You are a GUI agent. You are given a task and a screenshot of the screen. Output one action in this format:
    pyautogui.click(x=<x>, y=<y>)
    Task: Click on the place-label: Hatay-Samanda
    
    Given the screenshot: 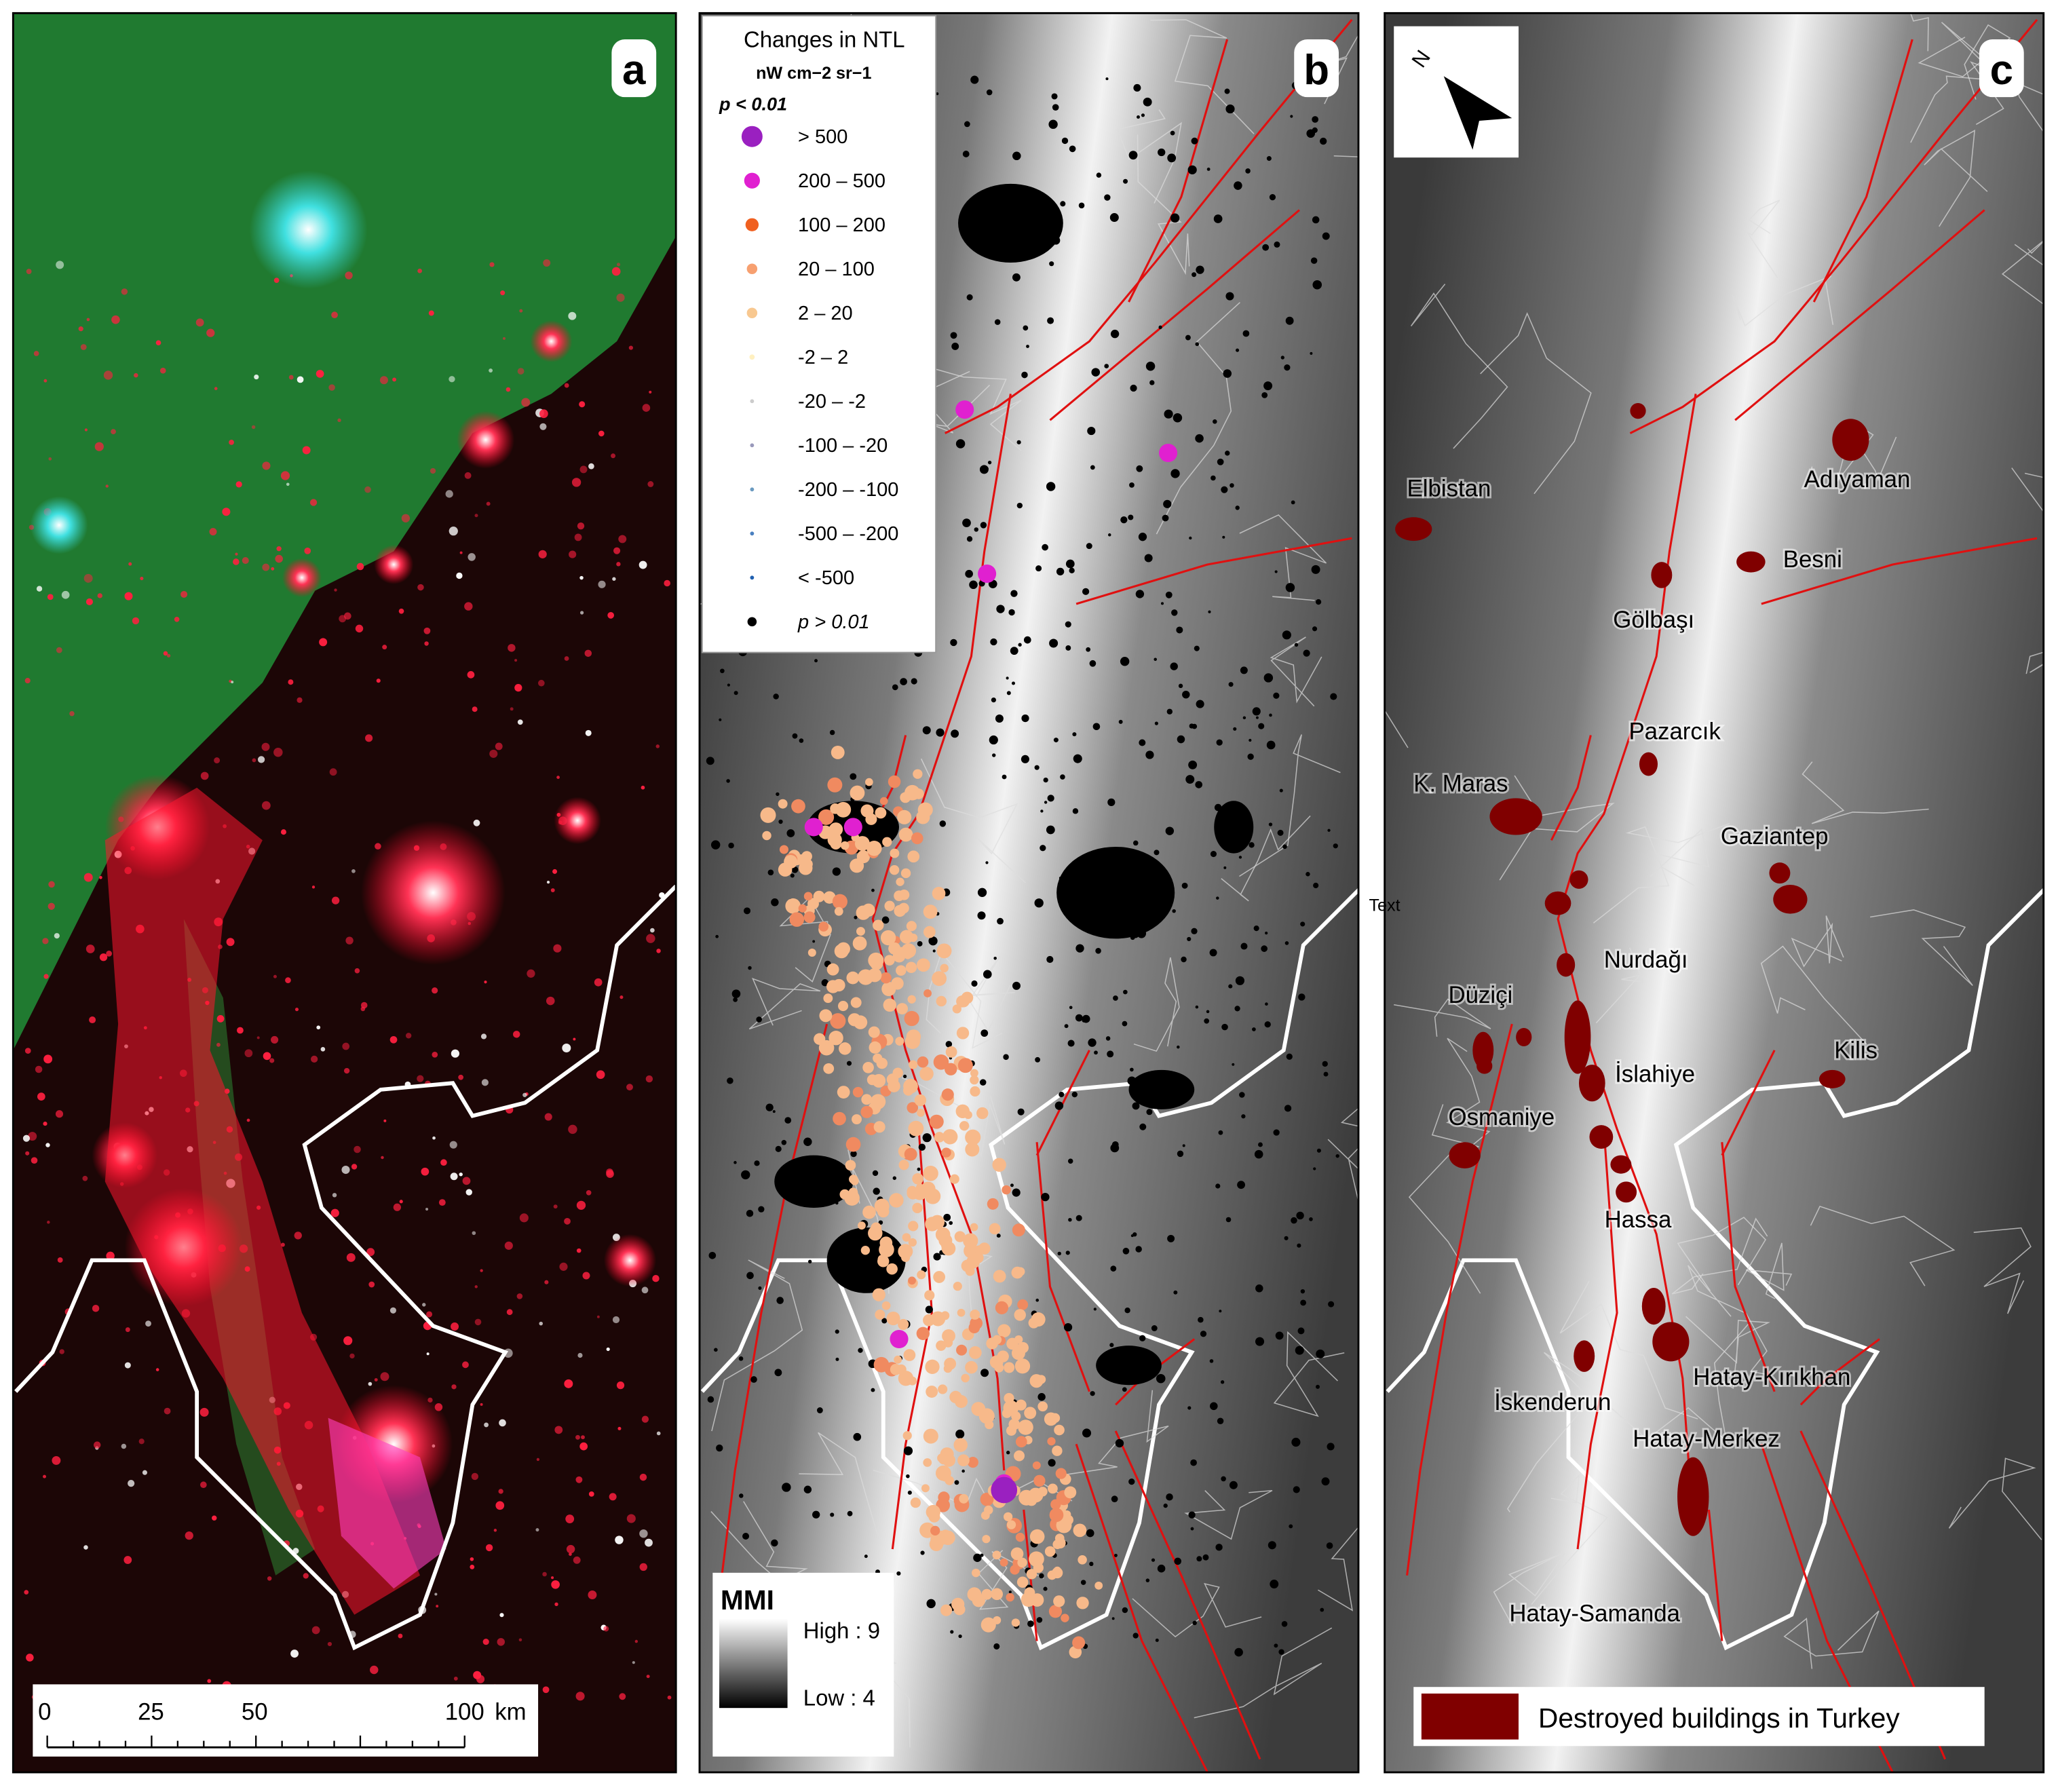 What is the action you would take?
    pyautogui.click(x=1594, y=1613)
    